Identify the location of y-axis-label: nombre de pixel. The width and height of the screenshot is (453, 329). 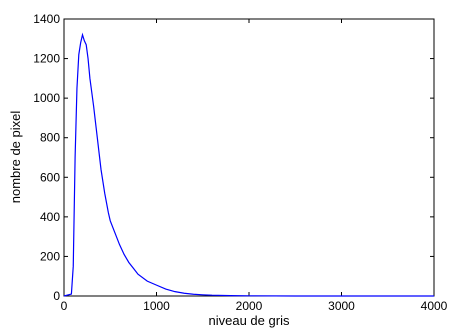
(15, 157).